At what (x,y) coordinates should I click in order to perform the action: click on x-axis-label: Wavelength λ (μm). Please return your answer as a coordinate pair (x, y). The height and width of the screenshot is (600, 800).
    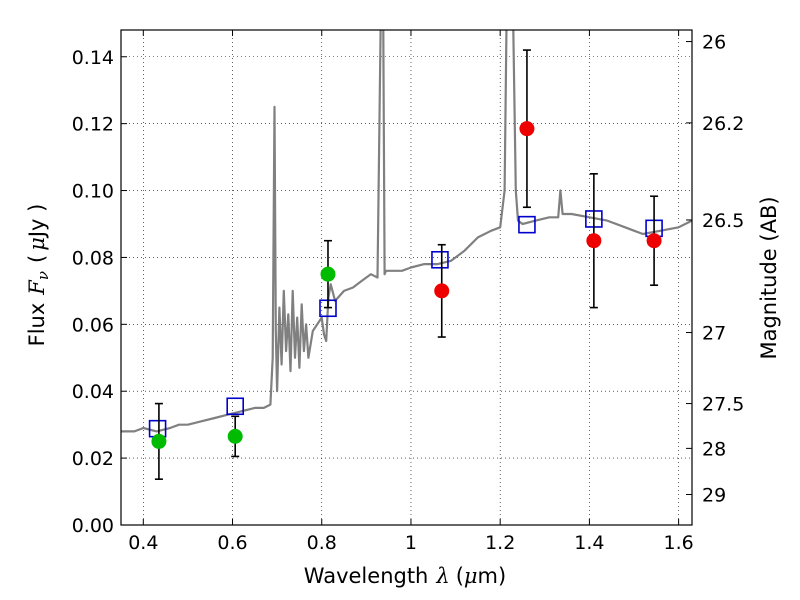
    Looking at the image, I should click on (405, 576).